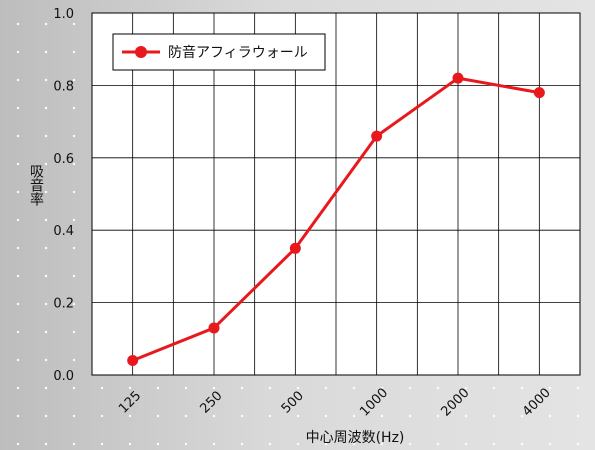  Describe the element at coordinates (141, 52) in the screenshot. I see `legend-marker` at that location.